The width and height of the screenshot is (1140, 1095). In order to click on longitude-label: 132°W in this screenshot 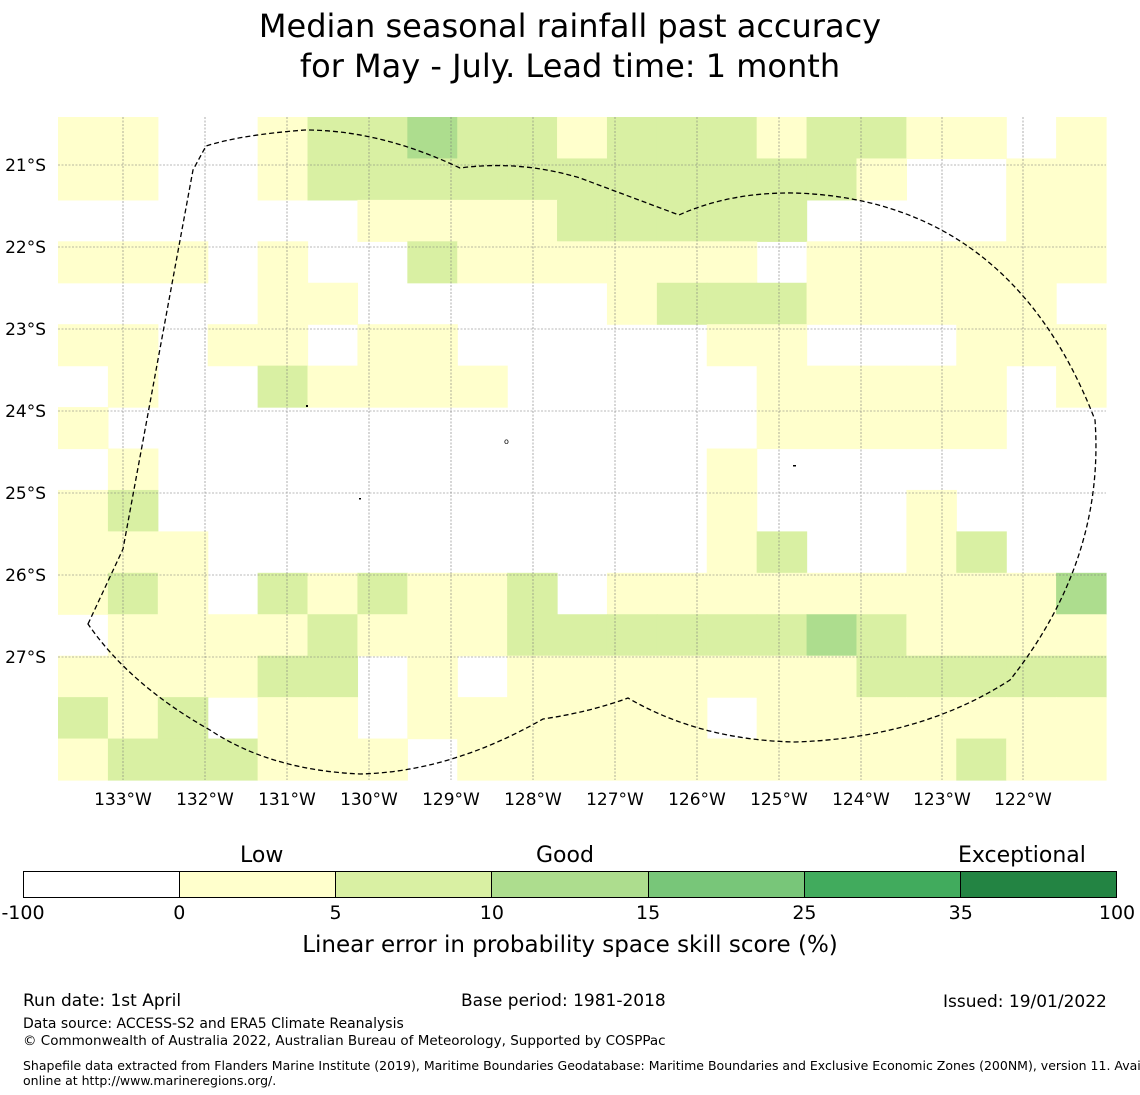, I will do `click(205, 800)`.